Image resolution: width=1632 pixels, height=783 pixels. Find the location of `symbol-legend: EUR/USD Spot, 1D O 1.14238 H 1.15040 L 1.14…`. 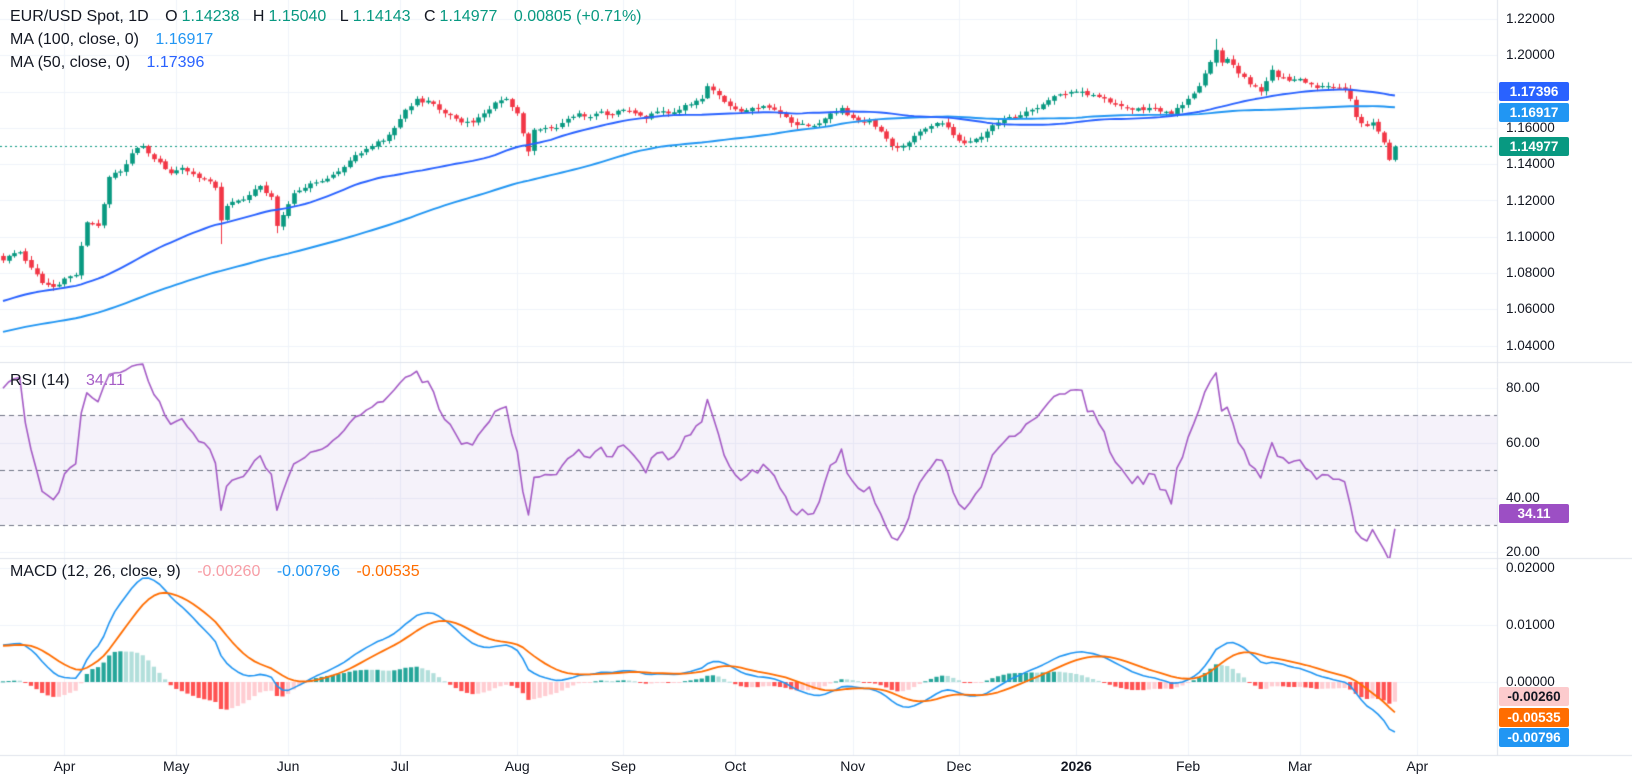

symbol-legend: EUR/USD Spot, 1D O 1.14238 H 1.15040 L 1.14… is located at coordinates (326, 17).